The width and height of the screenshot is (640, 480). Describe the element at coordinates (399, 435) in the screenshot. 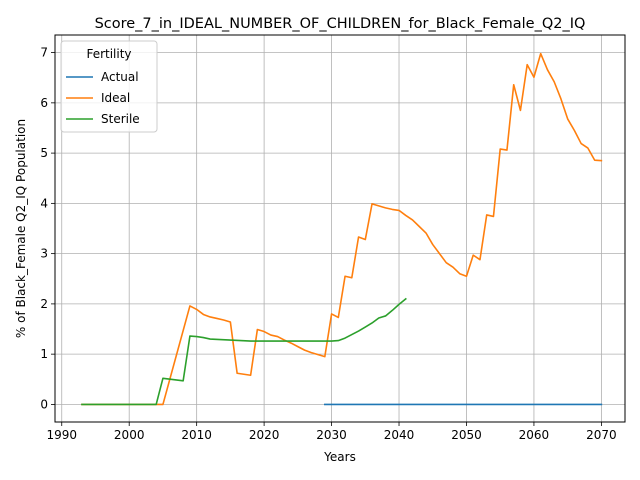

I see `x-tick-label: 2040` at that location.